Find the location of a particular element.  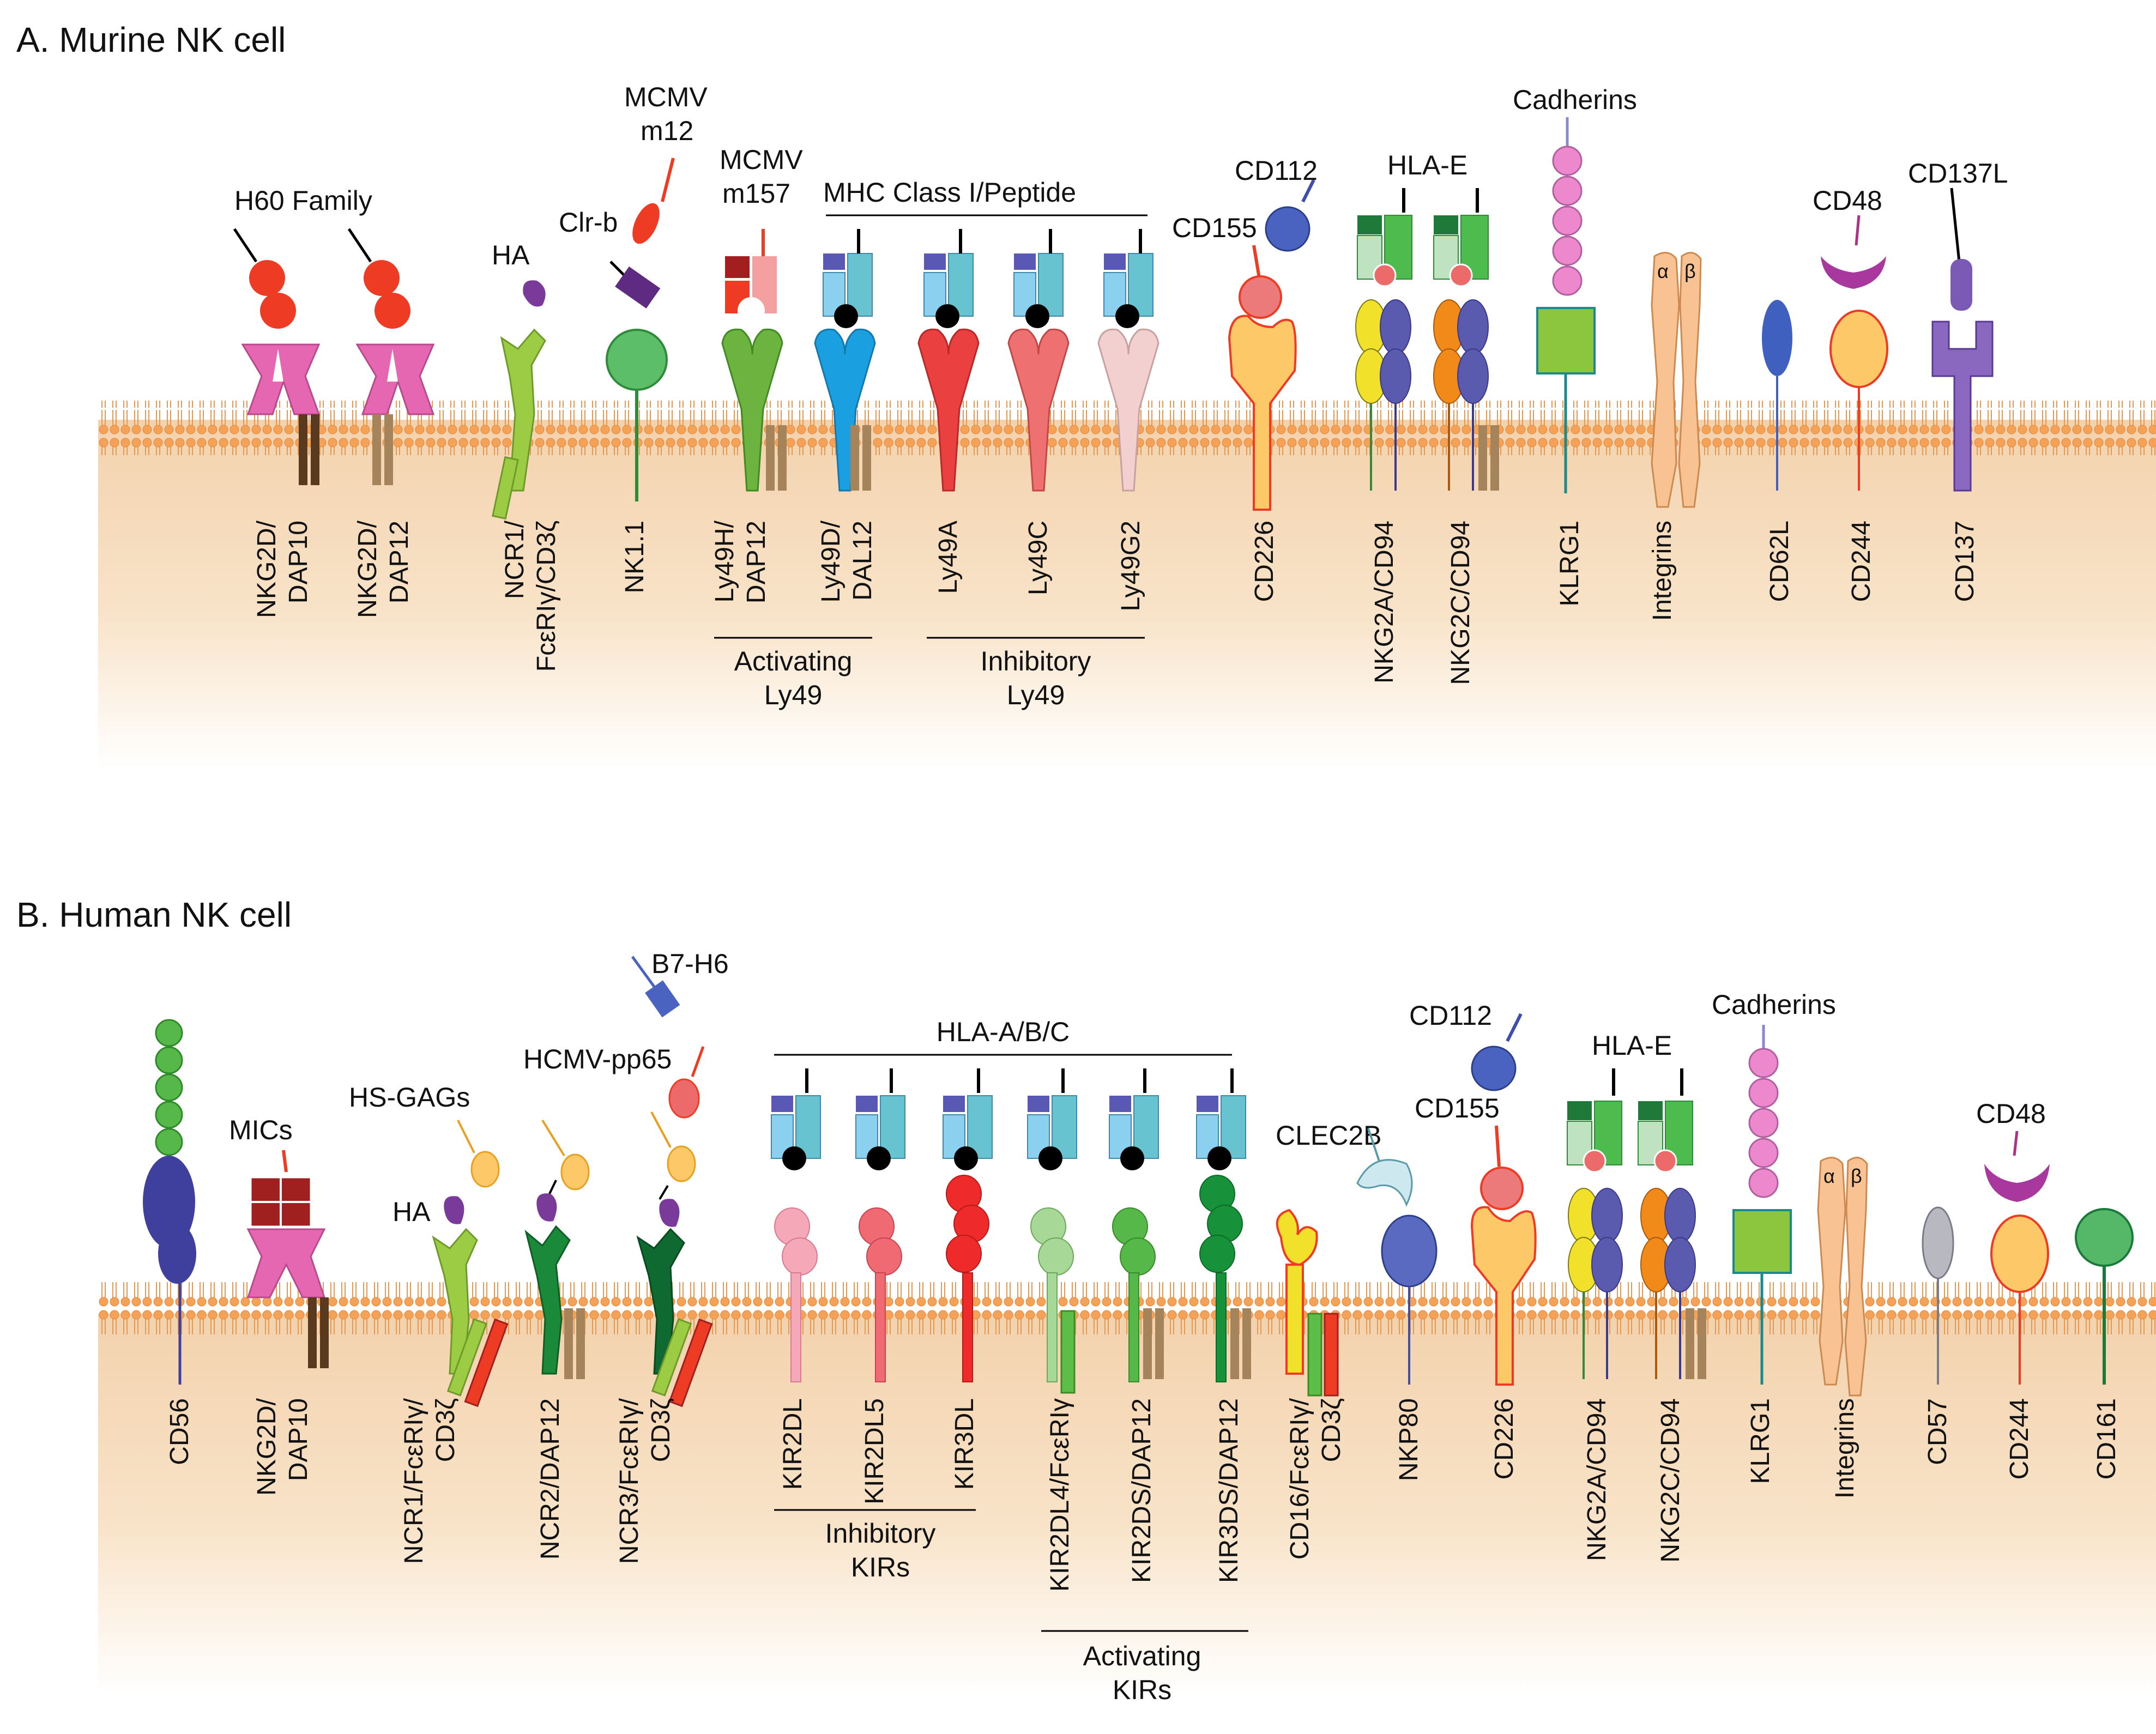

ligand-clec2b: CLEC2B is located at coordinates (1329, 1136).